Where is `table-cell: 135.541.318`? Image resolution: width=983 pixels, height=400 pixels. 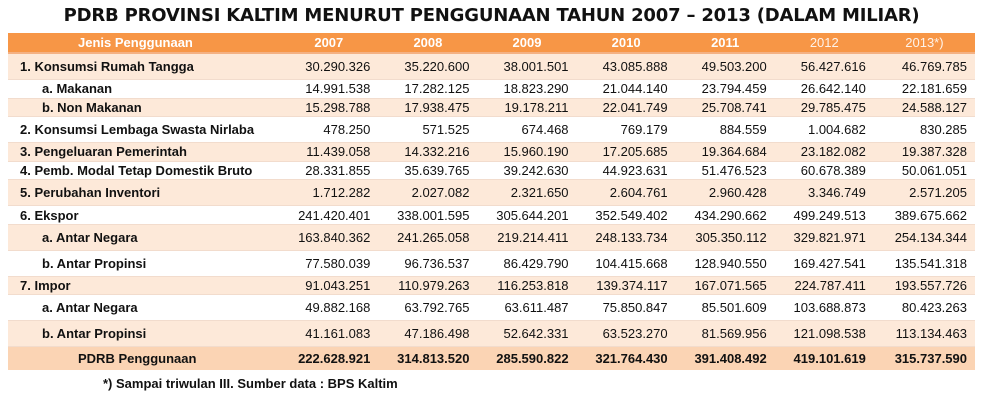 table-cell: 135.541.318 is located at coordinates (924, 263).